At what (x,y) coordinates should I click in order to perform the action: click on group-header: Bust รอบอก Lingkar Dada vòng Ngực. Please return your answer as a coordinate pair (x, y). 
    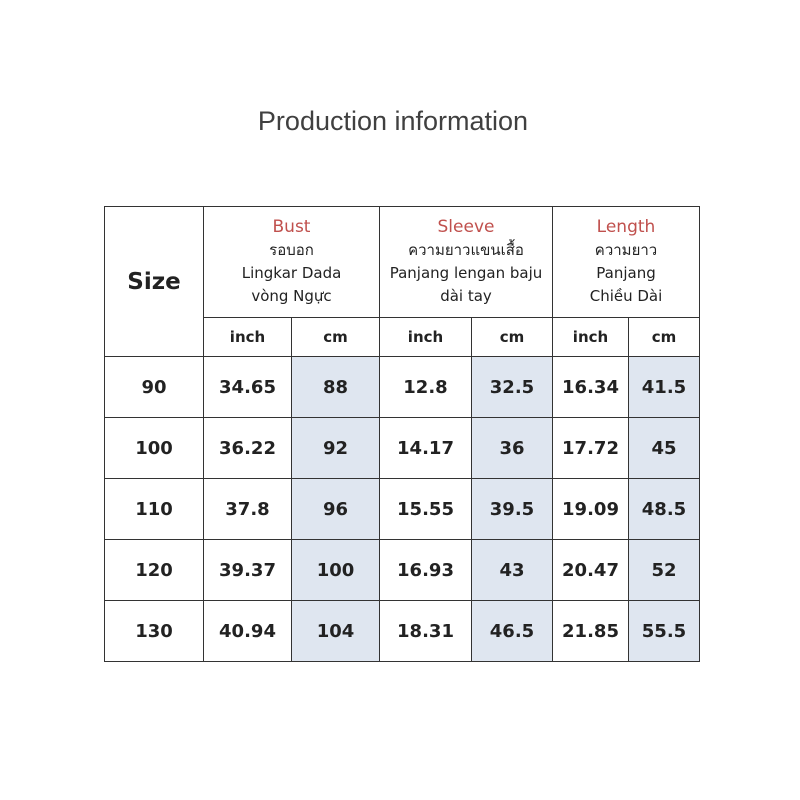
    Looking at the image, I should click on (291, 262).